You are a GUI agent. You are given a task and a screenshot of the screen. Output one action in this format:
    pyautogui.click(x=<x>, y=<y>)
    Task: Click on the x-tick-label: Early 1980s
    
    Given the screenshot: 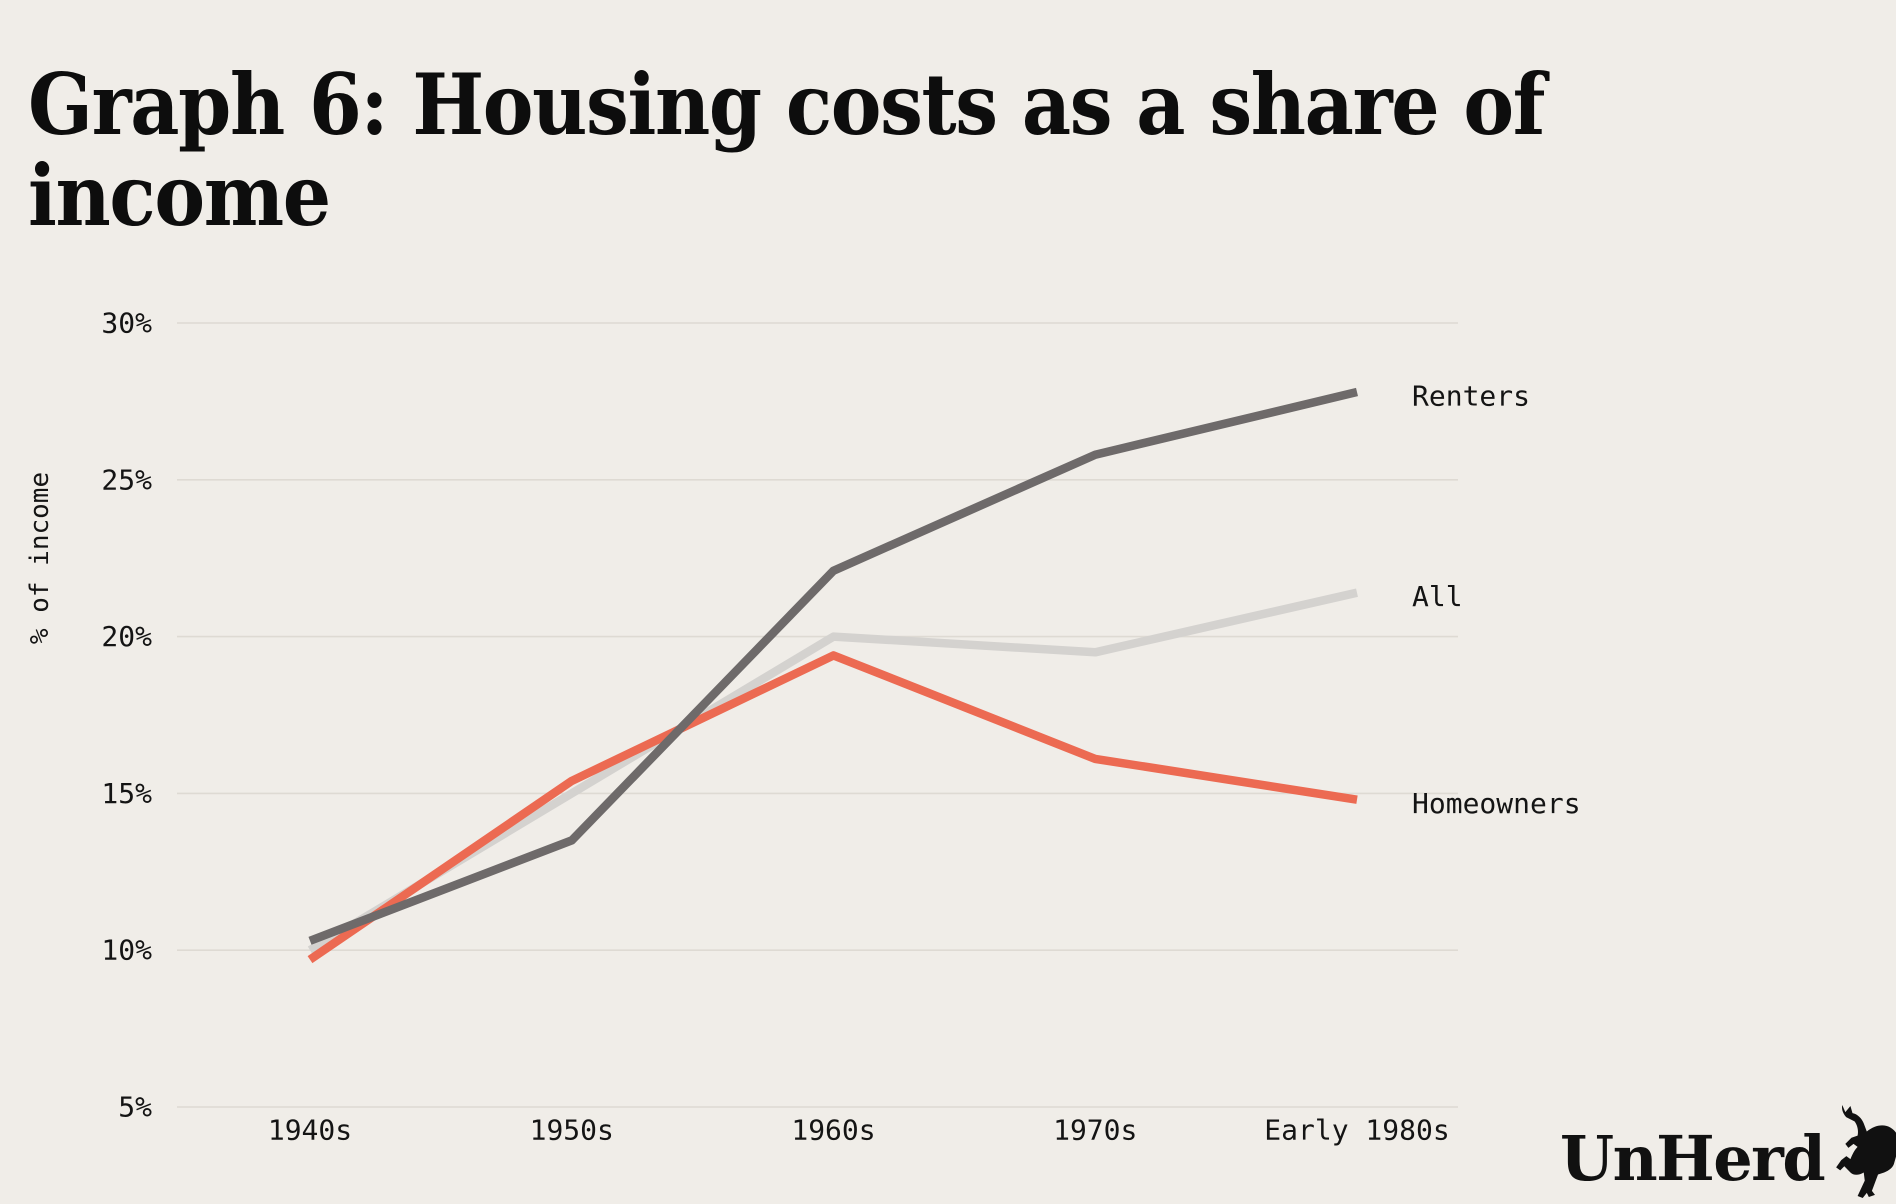 What is the action you would take?
    pyautogui.click(x=1356, y=1130)
    